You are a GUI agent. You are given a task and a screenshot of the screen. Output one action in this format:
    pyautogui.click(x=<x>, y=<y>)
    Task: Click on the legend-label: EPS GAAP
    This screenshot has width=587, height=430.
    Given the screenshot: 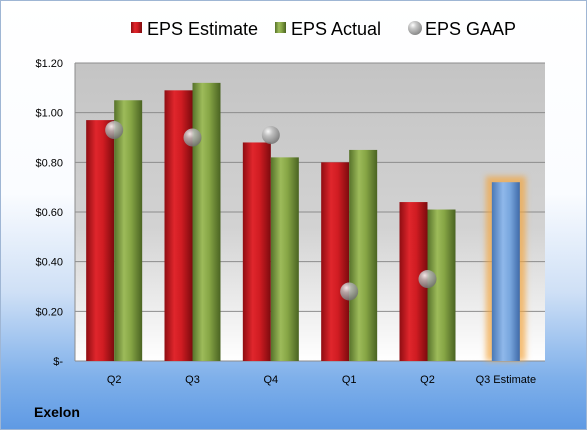 What is the action you would take?
    pyautogui.click(x=470, y=29)
    